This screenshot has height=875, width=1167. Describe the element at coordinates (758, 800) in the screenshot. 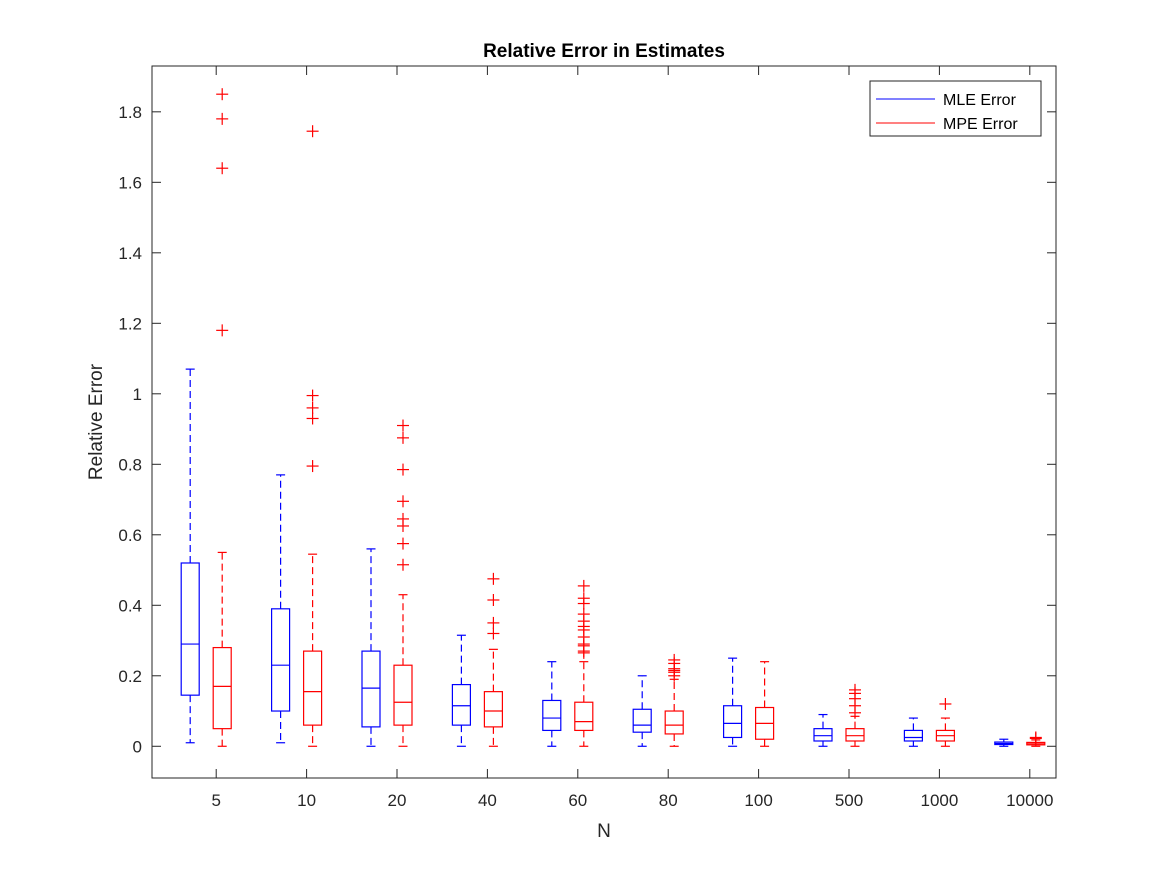

I see `x-tick-label: 100` at that location.